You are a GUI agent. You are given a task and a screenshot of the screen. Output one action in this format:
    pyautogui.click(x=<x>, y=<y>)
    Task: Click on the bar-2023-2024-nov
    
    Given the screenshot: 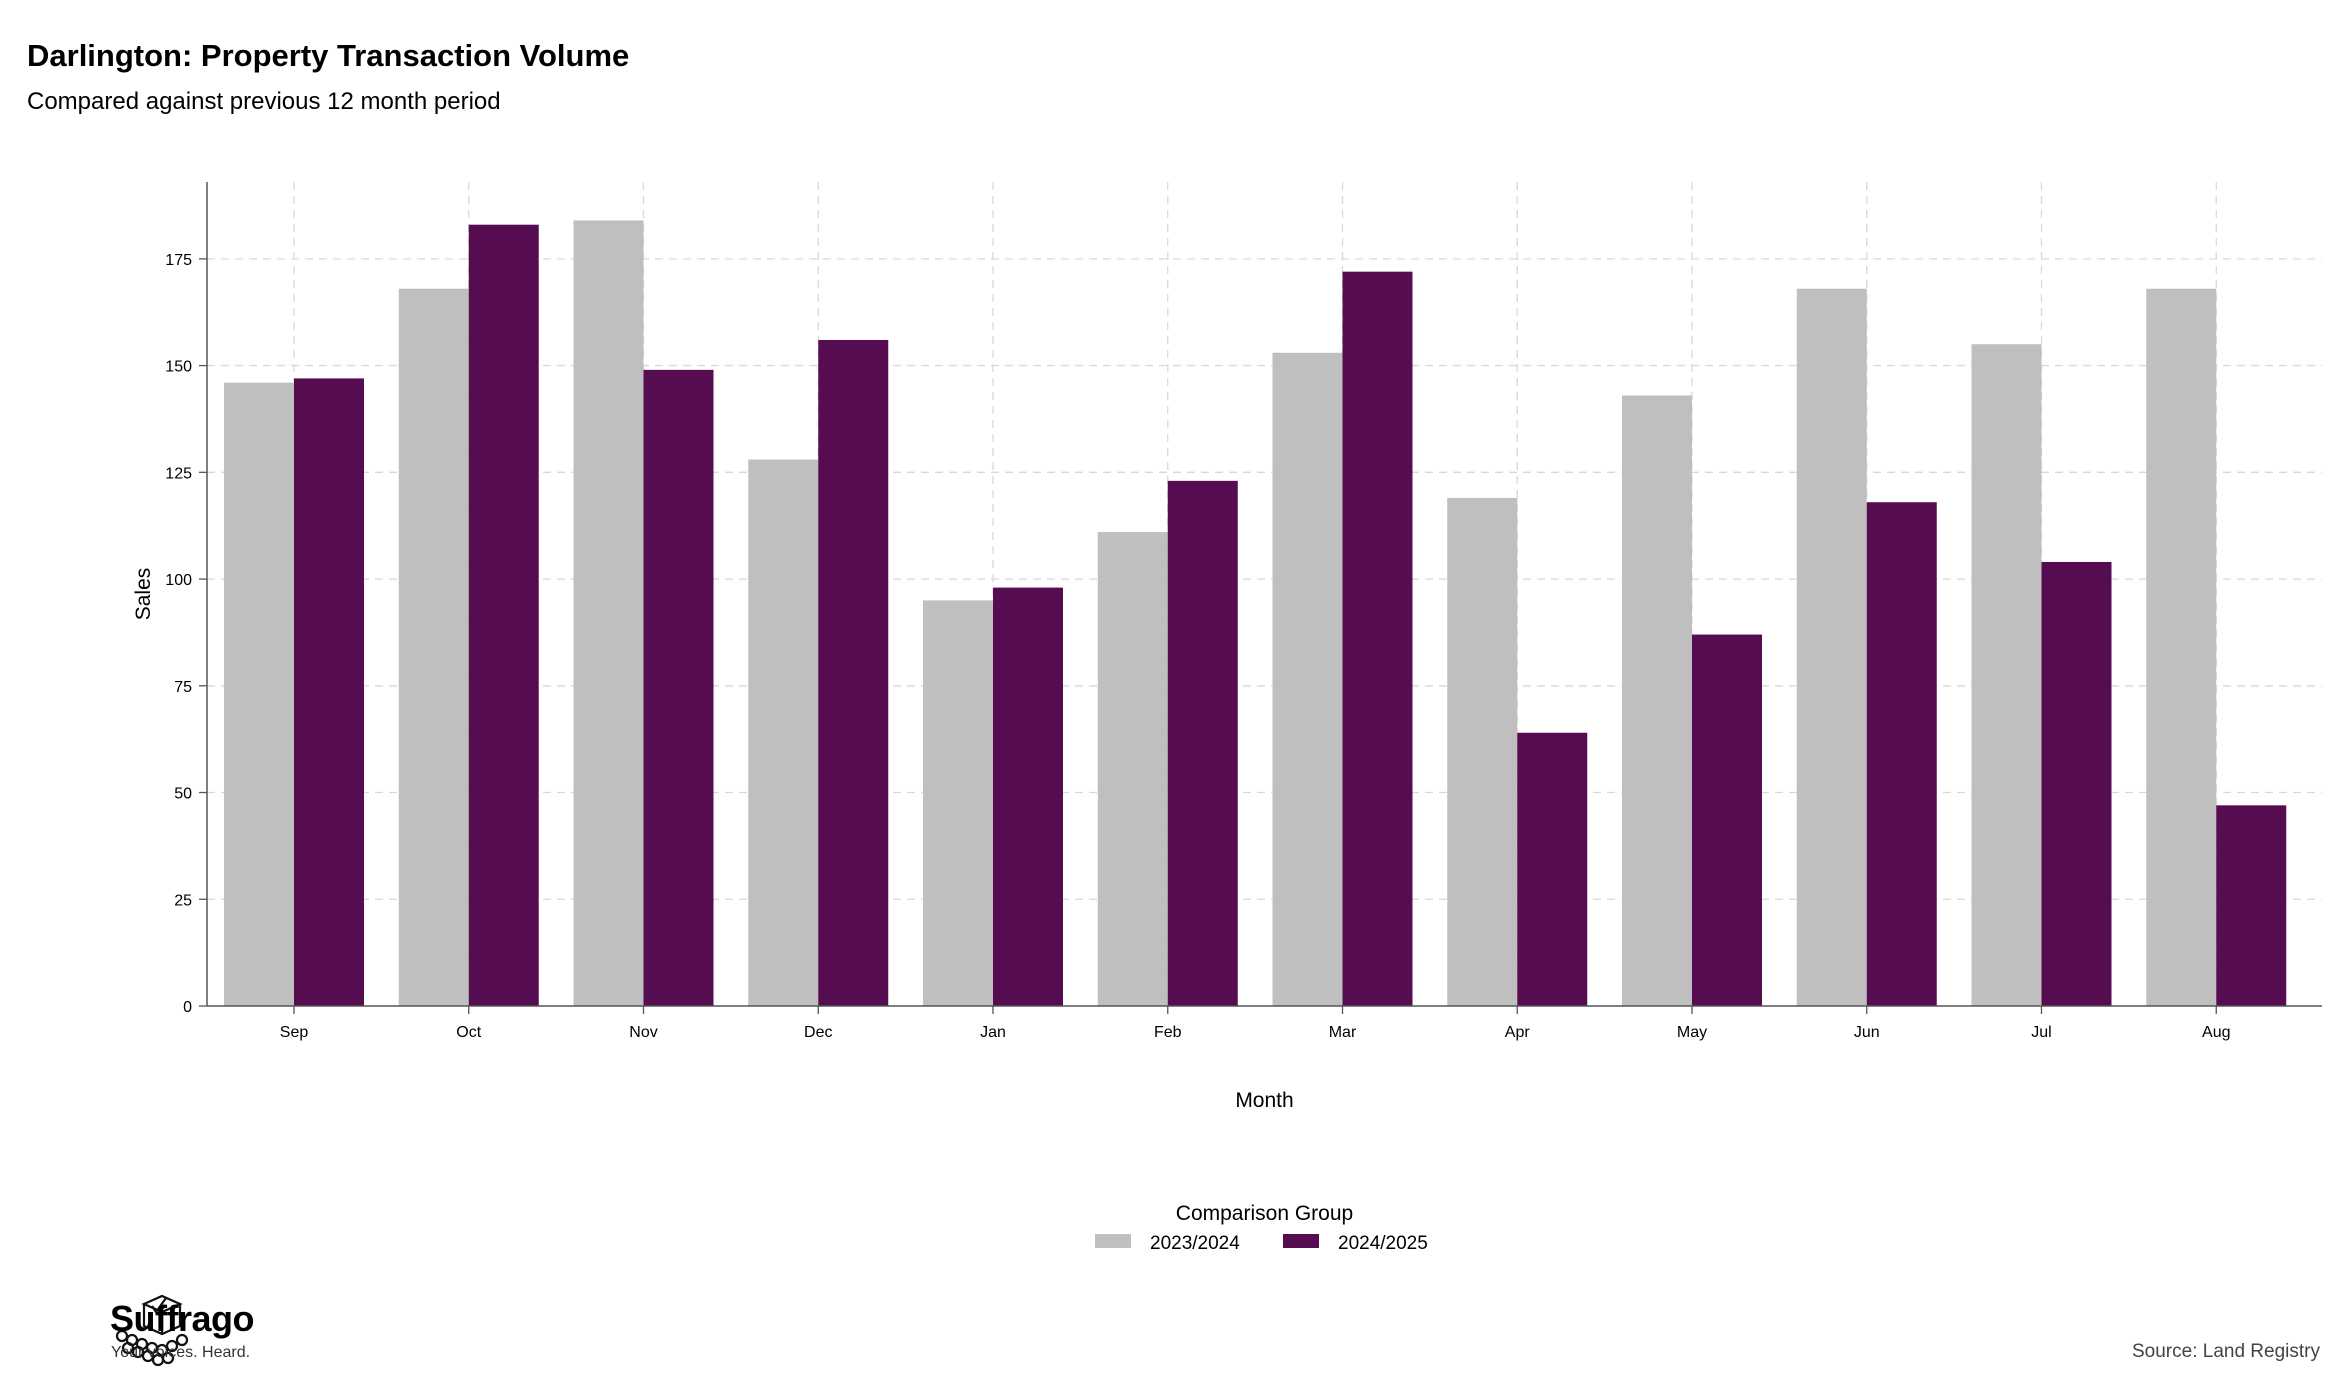 What is the action you would take?
    pyautogui.click(x=608, y=613)
    